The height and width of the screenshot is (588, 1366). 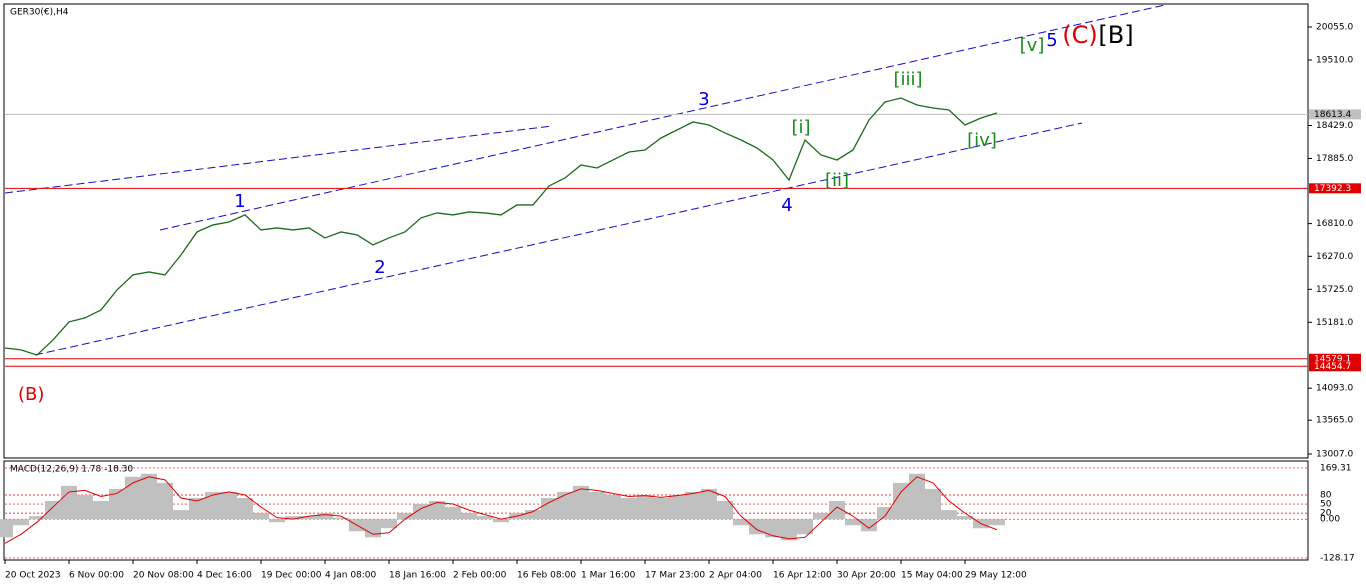 What do you see at coordinates (703, 99) in the screenshot?
I see `wave-label: 3` at bounding box center [703, 99].